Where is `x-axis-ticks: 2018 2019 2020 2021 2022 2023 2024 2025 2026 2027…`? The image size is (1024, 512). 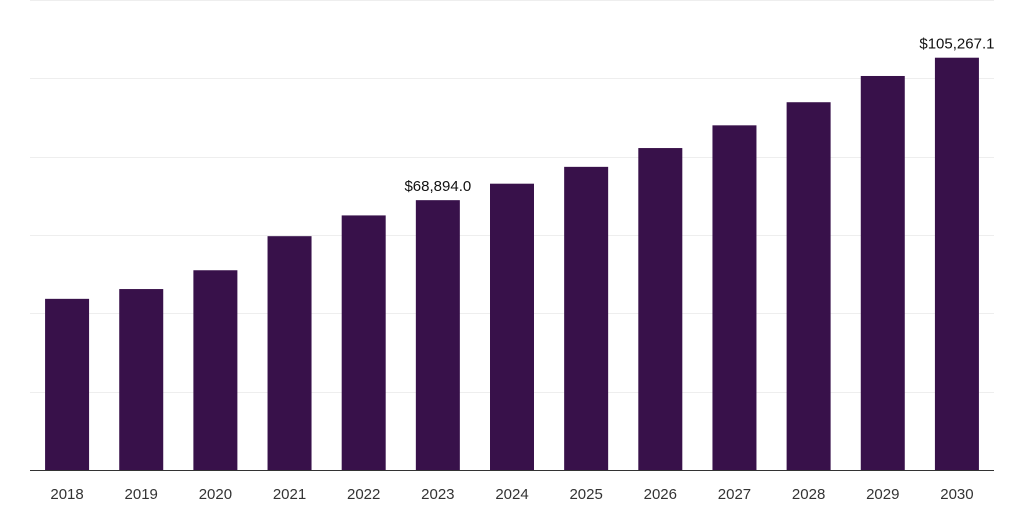 x-axis-ticks: 2018 2019 2020 2021 2022 2023 2024 2025 2026 2027… is located at coordinates (511, 494).